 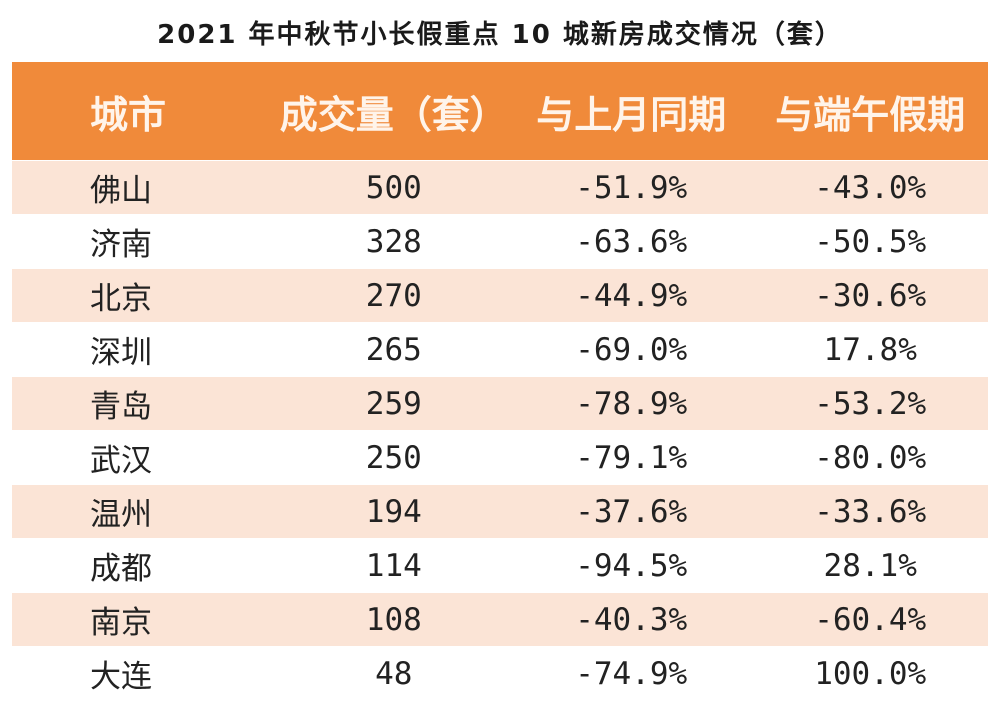 I want to click on cell-vs-last-month: -69.0%, so click(x=631, y=349).